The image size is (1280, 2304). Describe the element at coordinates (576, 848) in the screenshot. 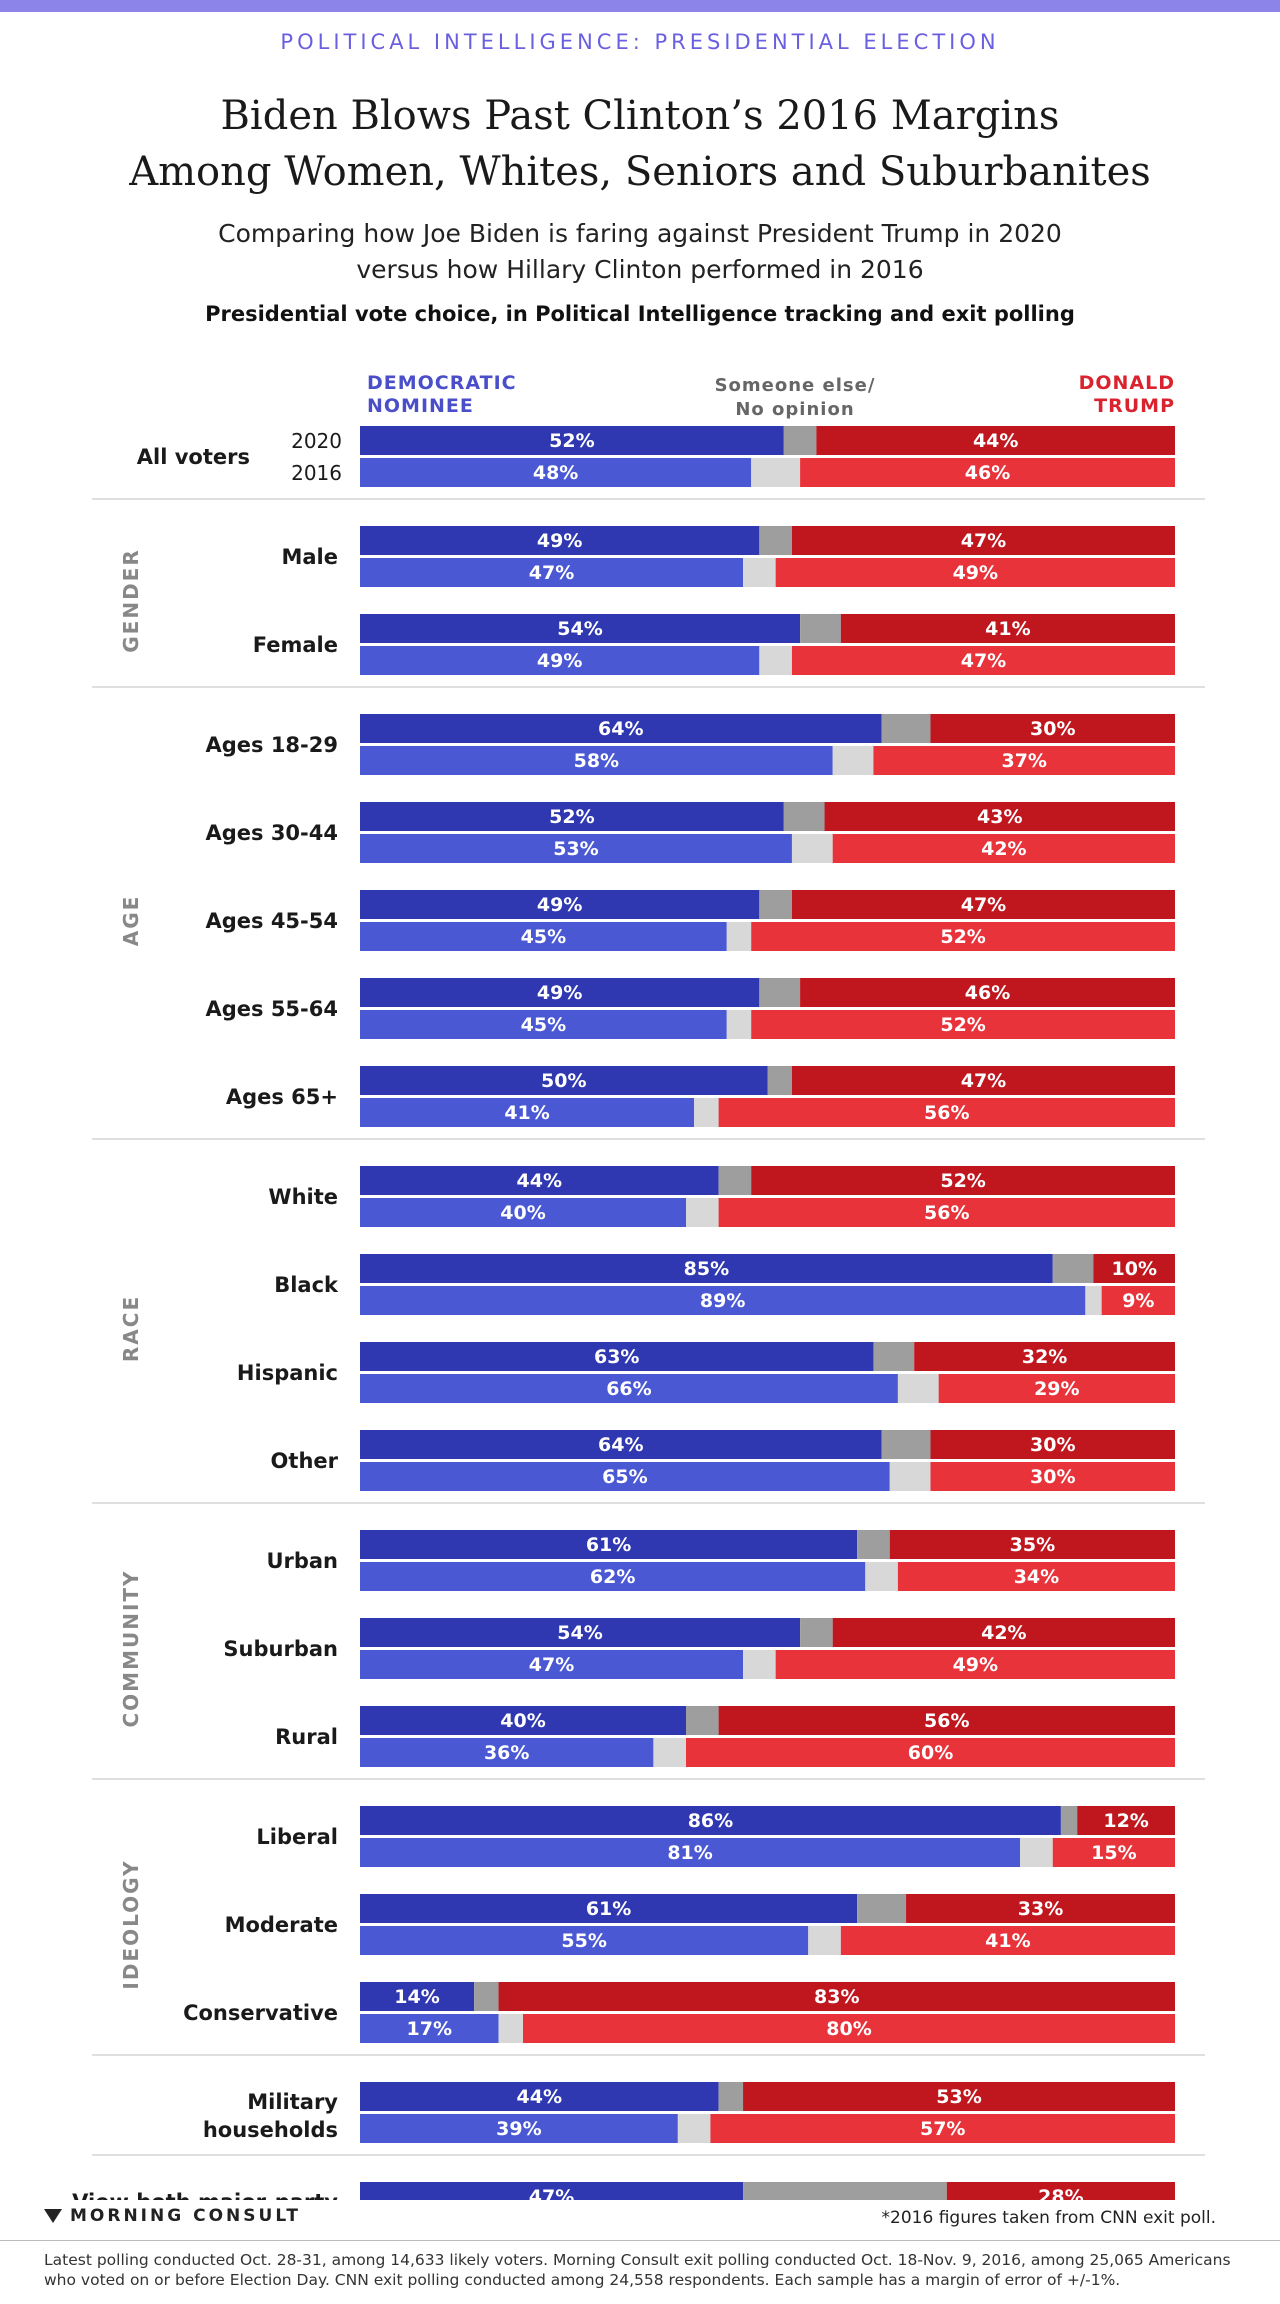

I see `bar-dem-g2r1-2016` at that location.